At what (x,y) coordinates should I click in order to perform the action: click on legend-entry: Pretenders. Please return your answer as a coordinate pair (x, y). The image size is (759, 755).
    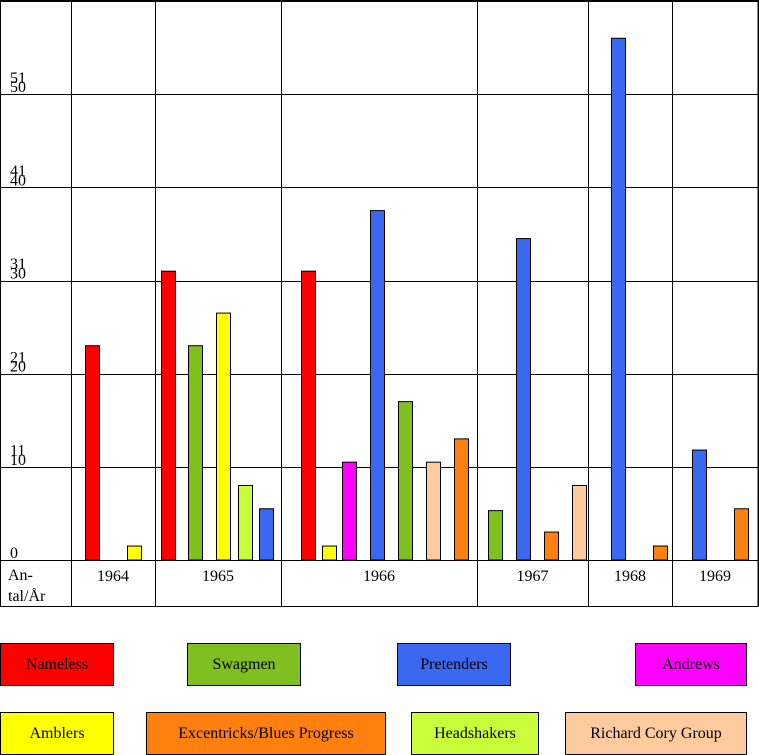
    Looking at the image, I should click on (454, 664).